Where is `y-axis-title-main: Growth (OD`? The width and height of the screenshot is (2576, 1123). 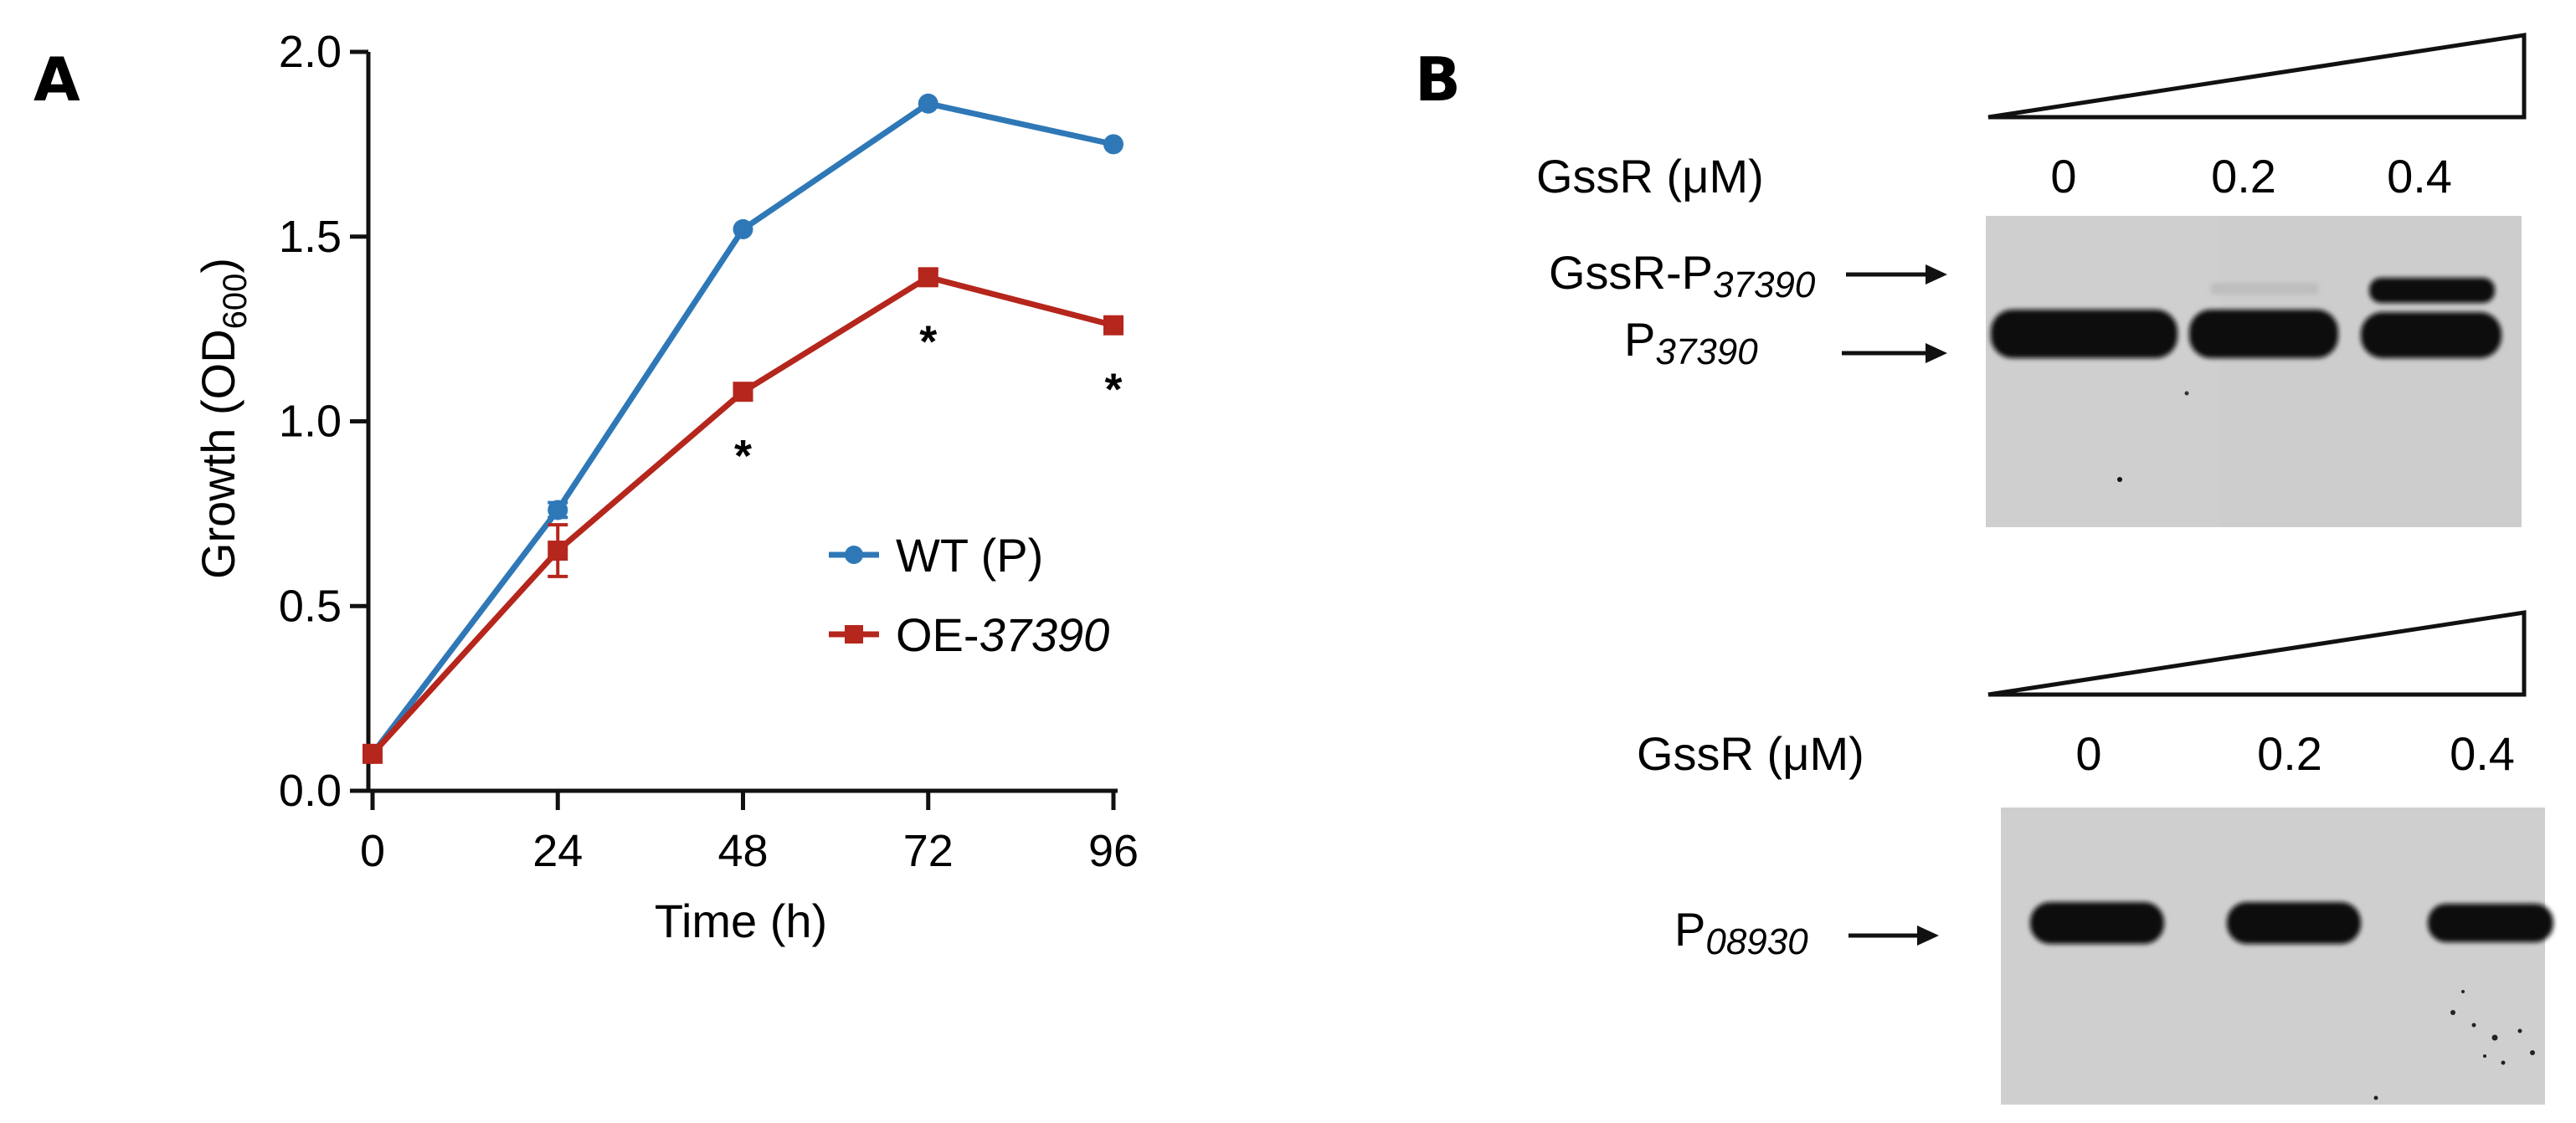
y-axis-title-main: Growth (OD is located at coordinates (218, 454).